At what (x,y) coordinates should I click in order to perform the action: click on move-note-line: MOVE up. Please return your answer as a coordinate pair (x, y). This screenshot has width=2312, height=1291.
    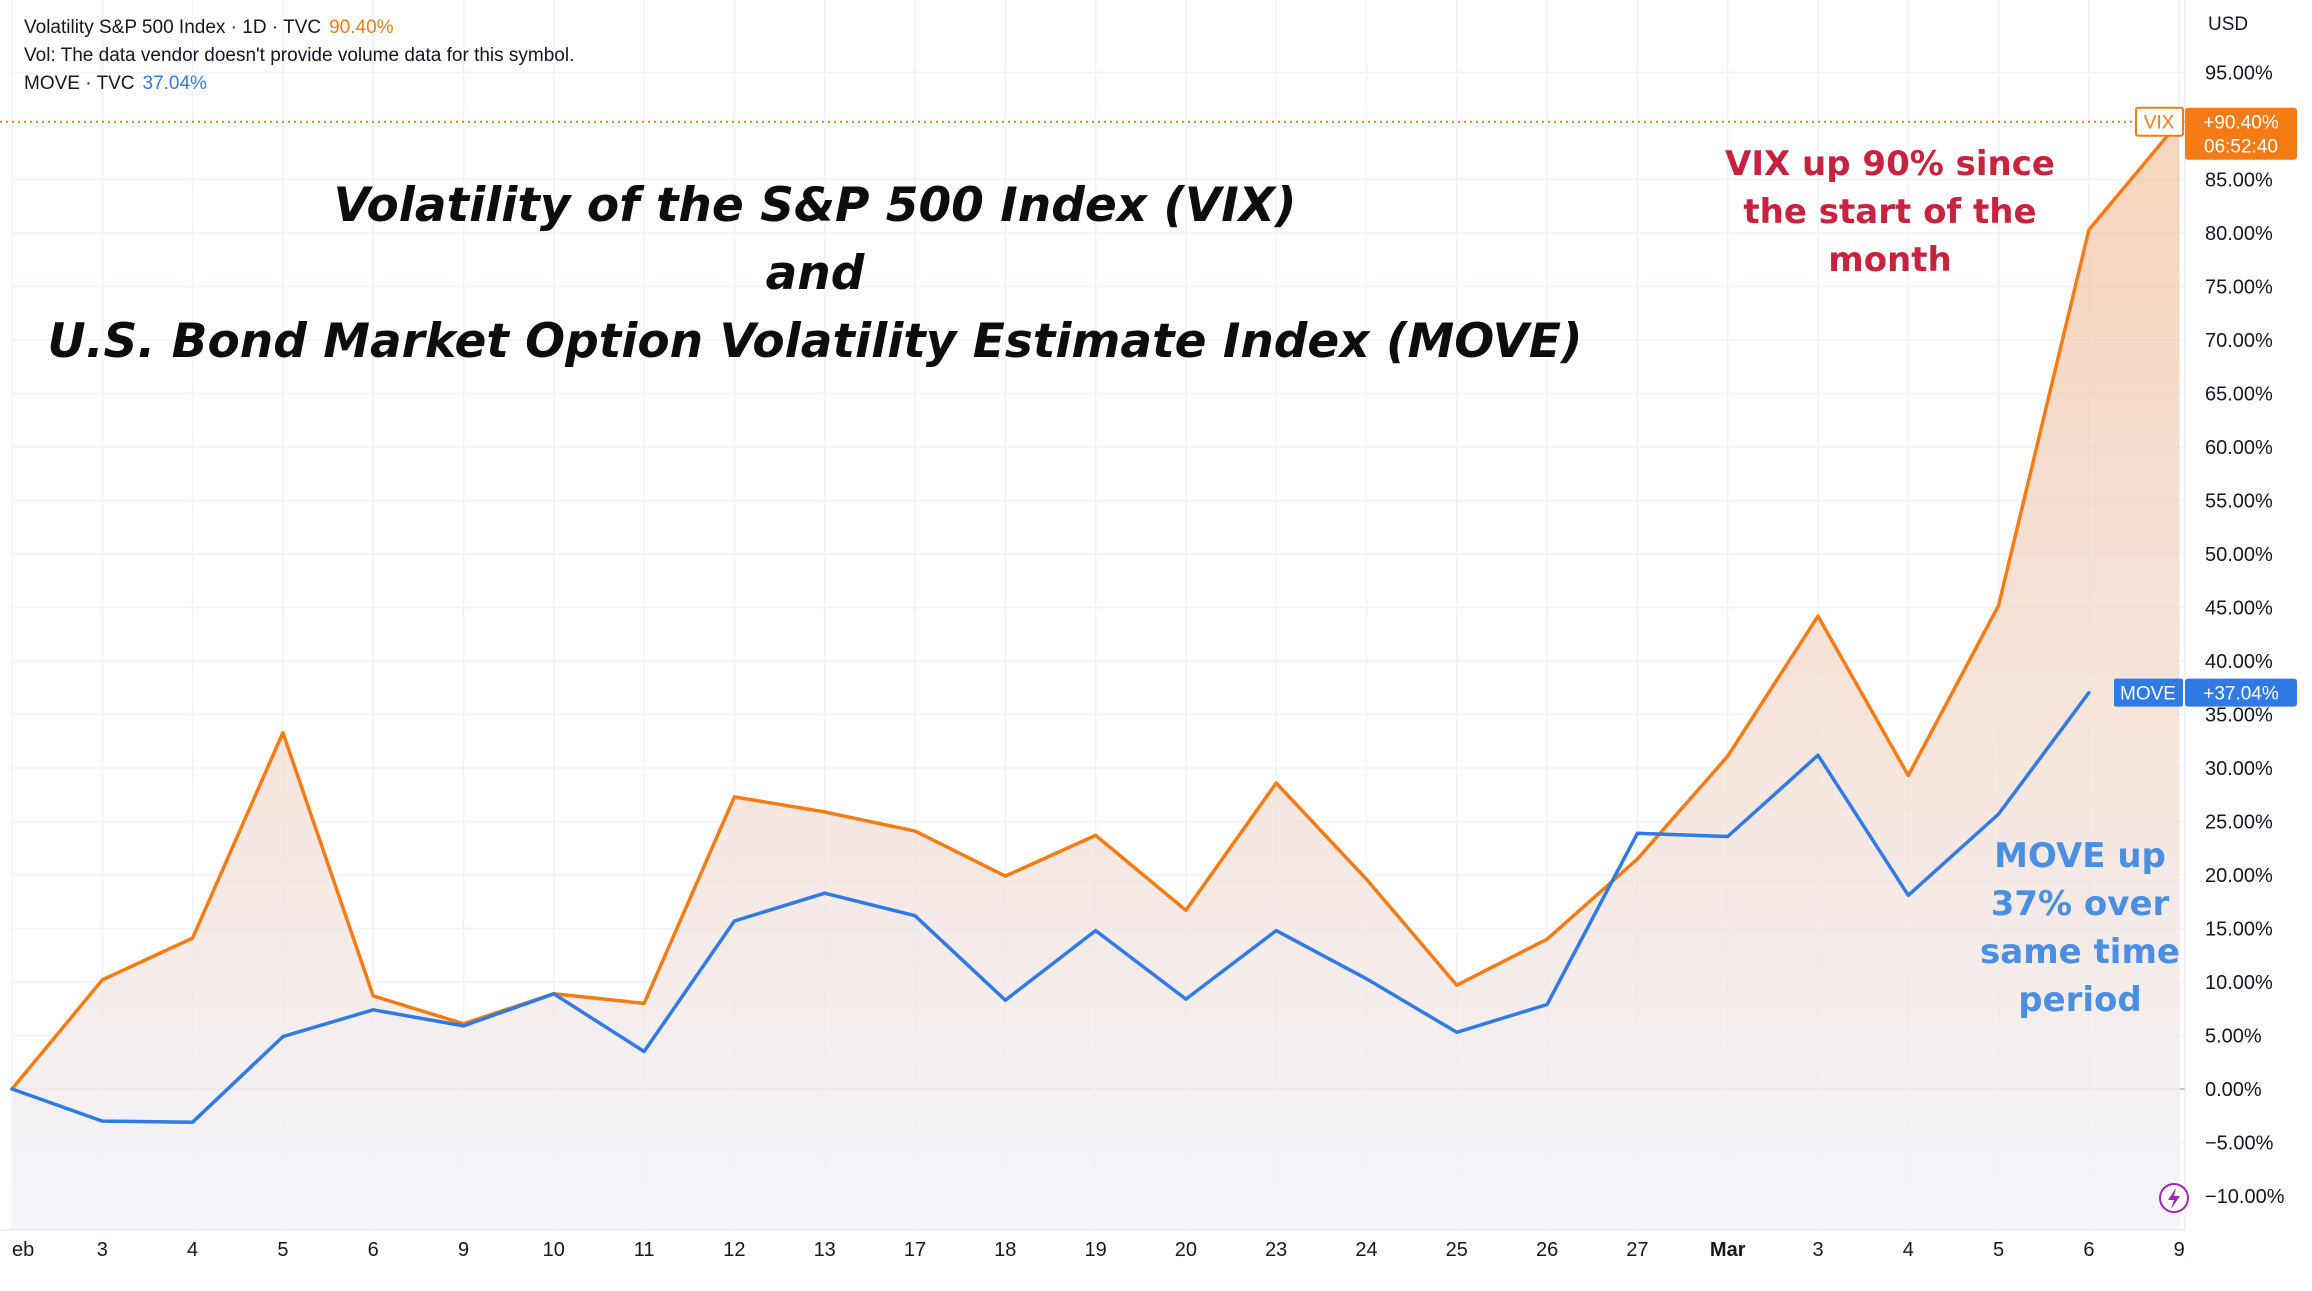
    Looking at the image, I should click on (2080, 856).